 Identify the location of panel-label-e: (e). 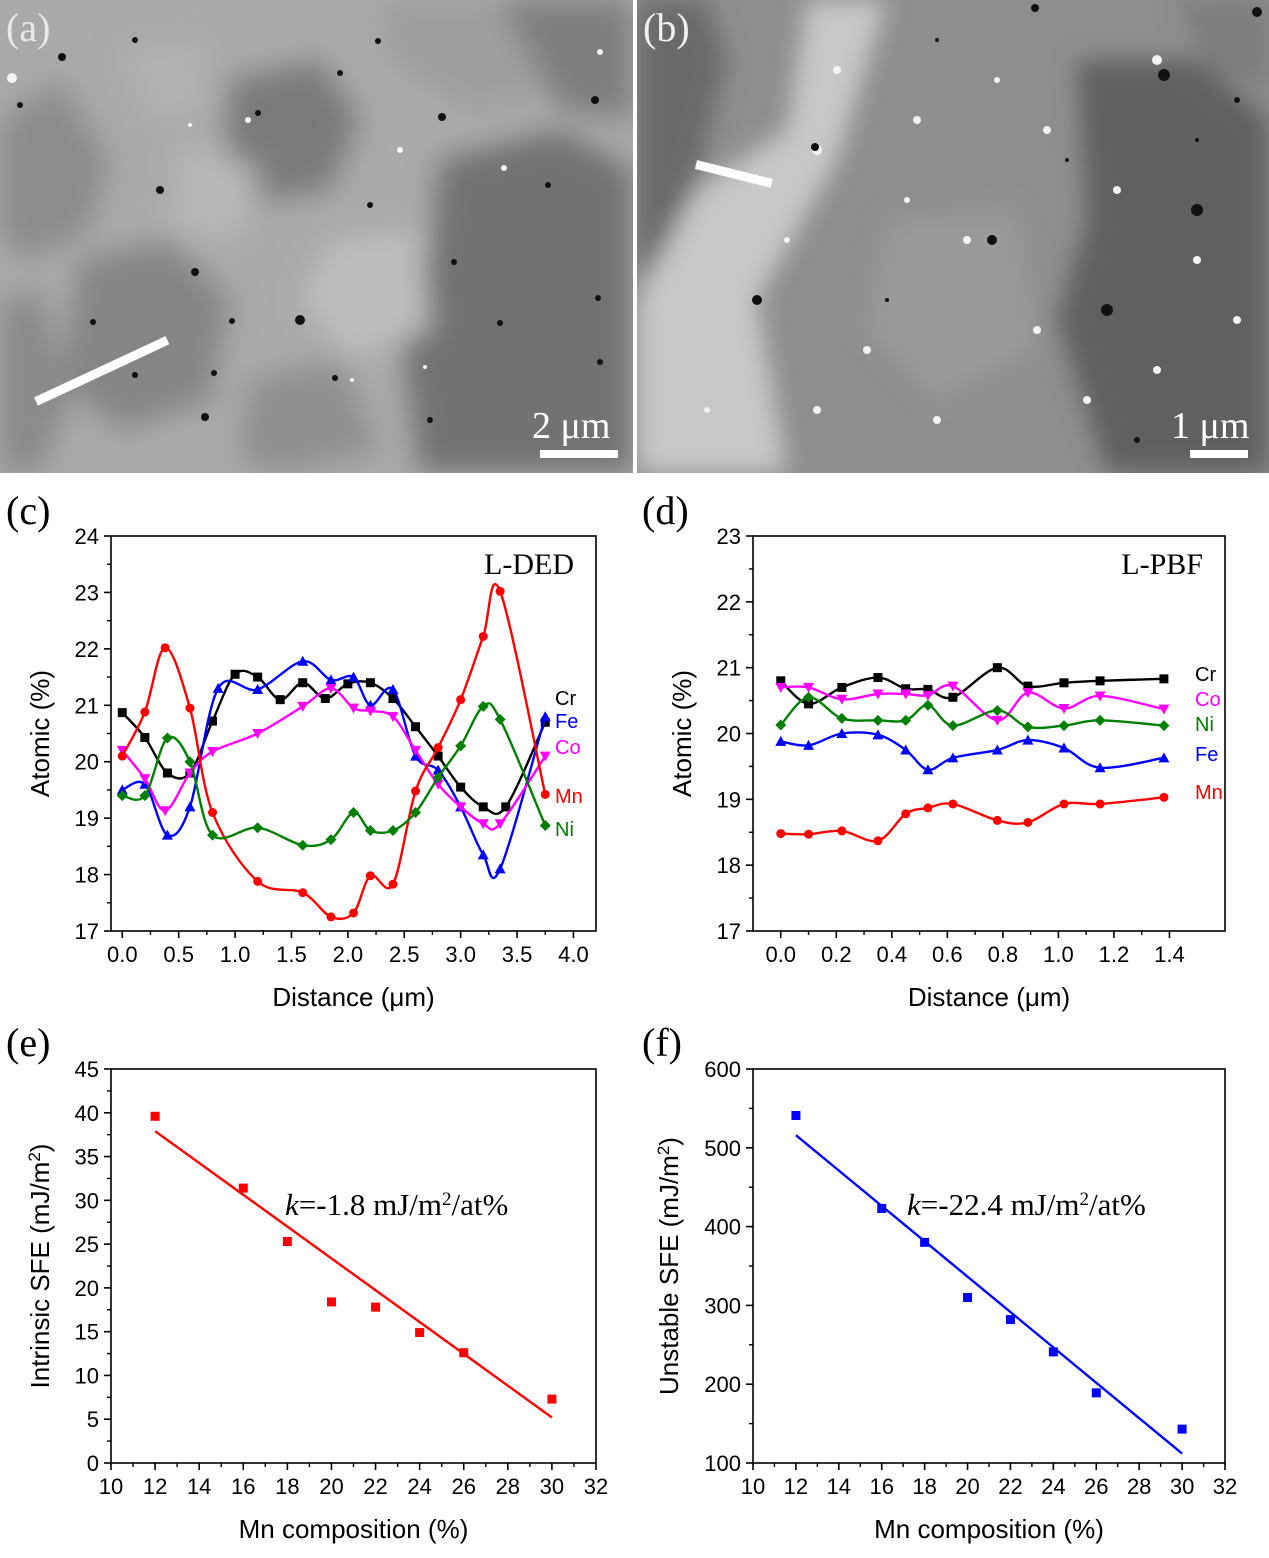
(28, 1042).